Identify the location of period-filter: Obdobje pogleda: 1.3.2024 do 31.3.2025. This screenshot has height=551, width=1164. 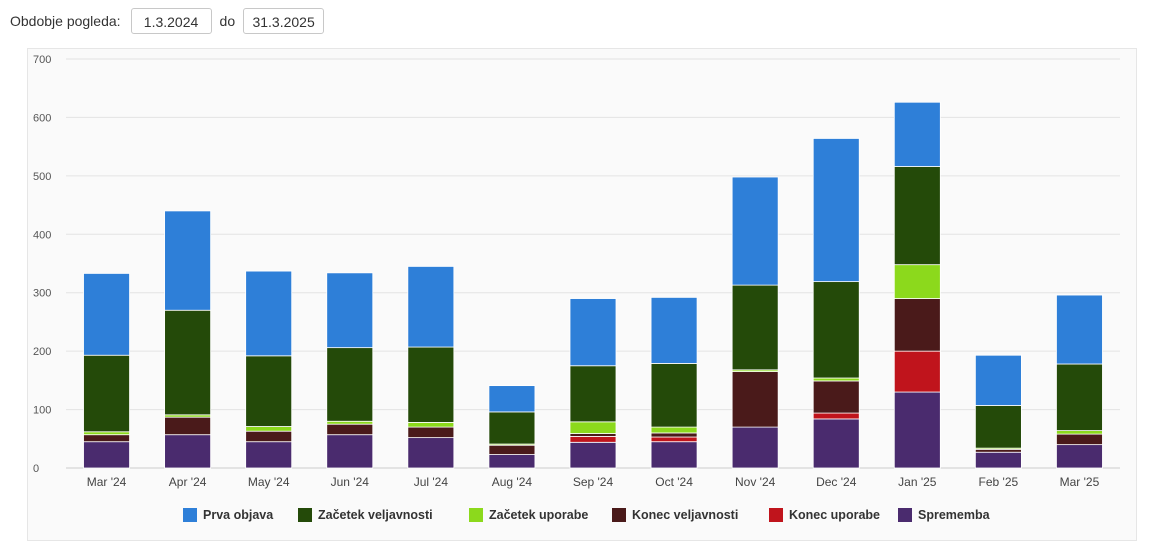
(167, 21).